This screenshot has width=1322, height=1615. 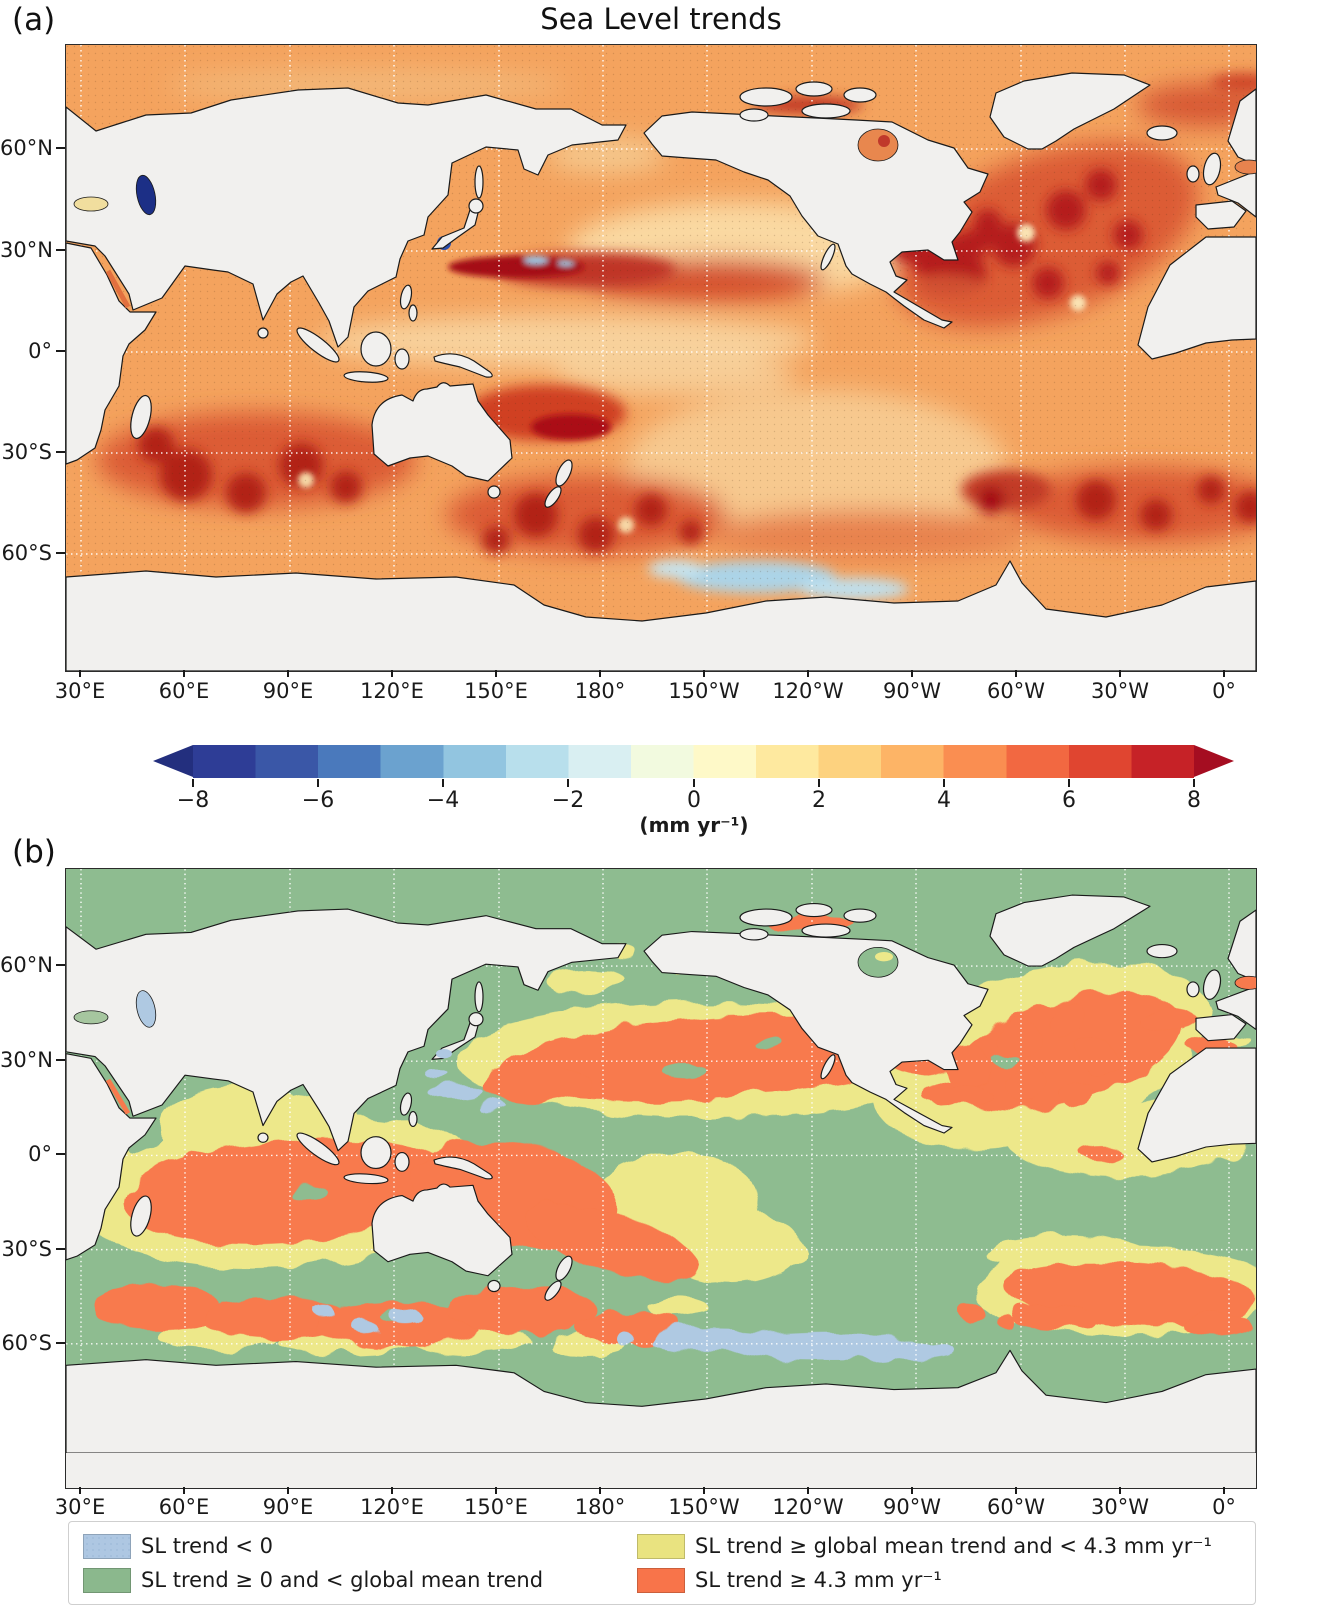 What do you see at coordinates (34, 20) in the screenshot?
I see `panel-a-label: (a)` at bounding box center [34, 20].